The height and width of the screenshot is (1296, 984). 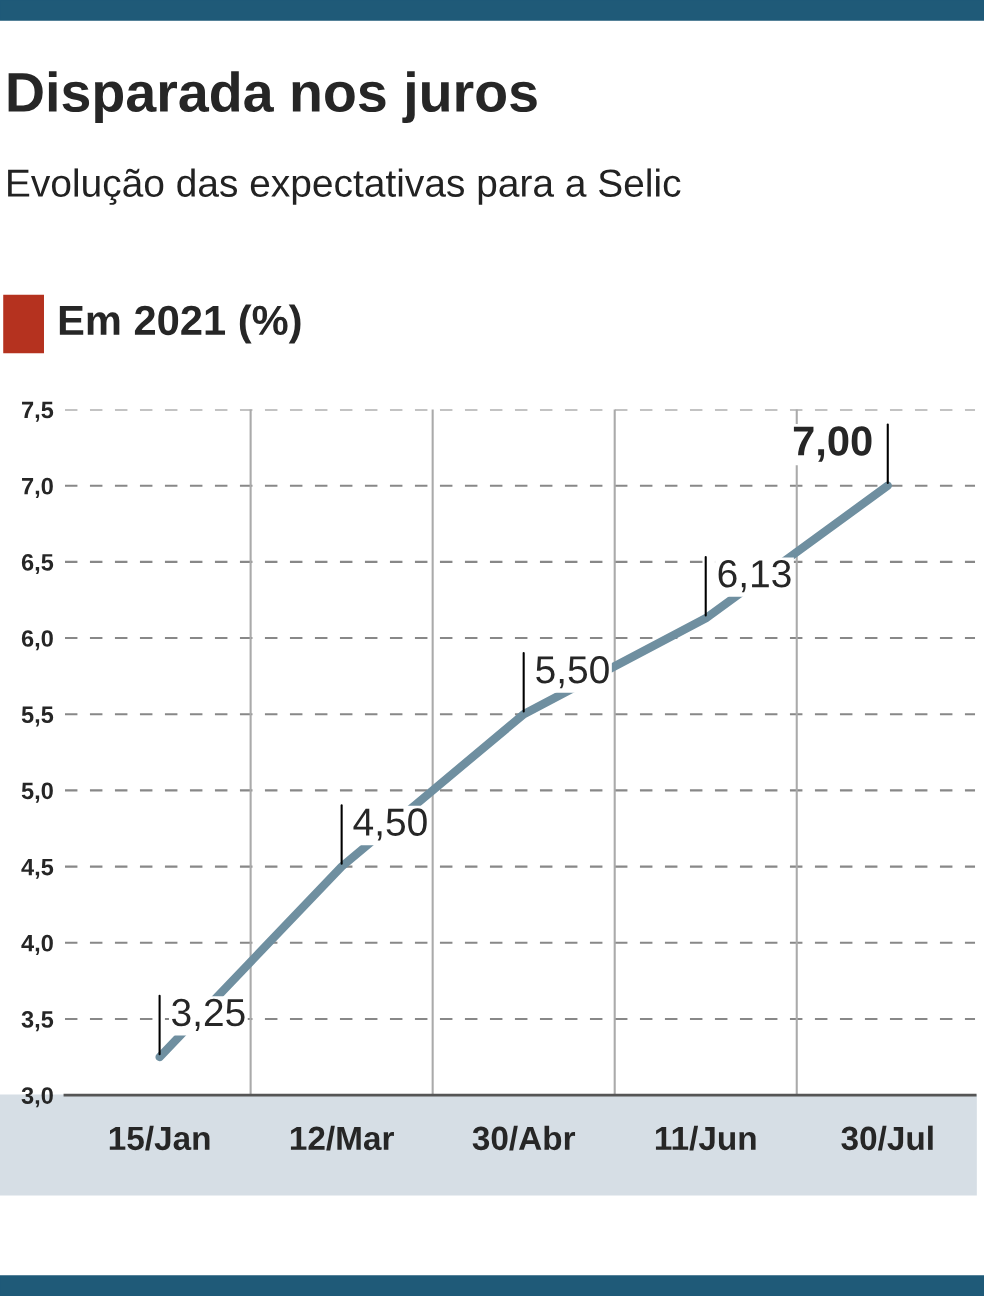 What do you see at coordinates (37, 792) in the screenshot?
I see `y-tick-label: 5,0` at bounding box center [37, 792].